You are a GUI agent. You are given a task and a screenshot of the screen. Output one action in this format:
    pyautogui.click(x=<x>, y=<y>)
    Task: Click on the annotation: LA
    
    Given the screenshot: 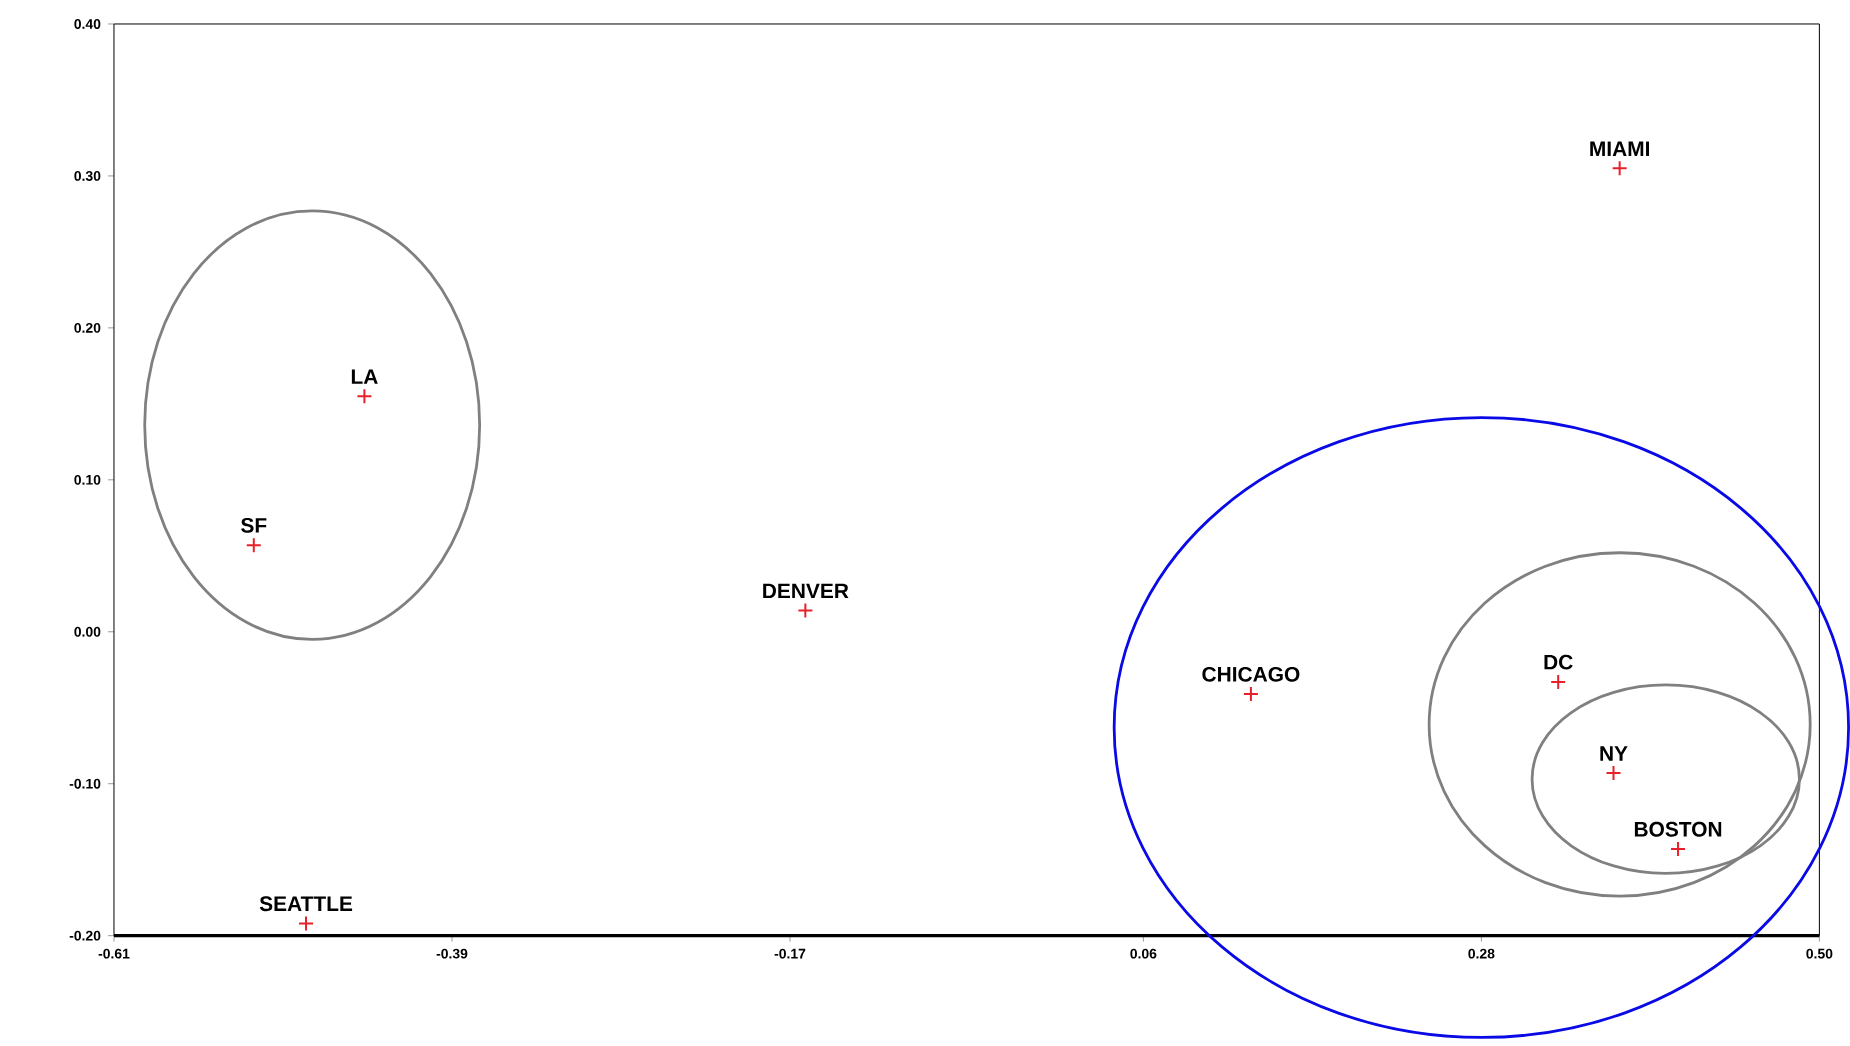 What is the action you would take?
    pyautogui.click(x=364, y=377)
    